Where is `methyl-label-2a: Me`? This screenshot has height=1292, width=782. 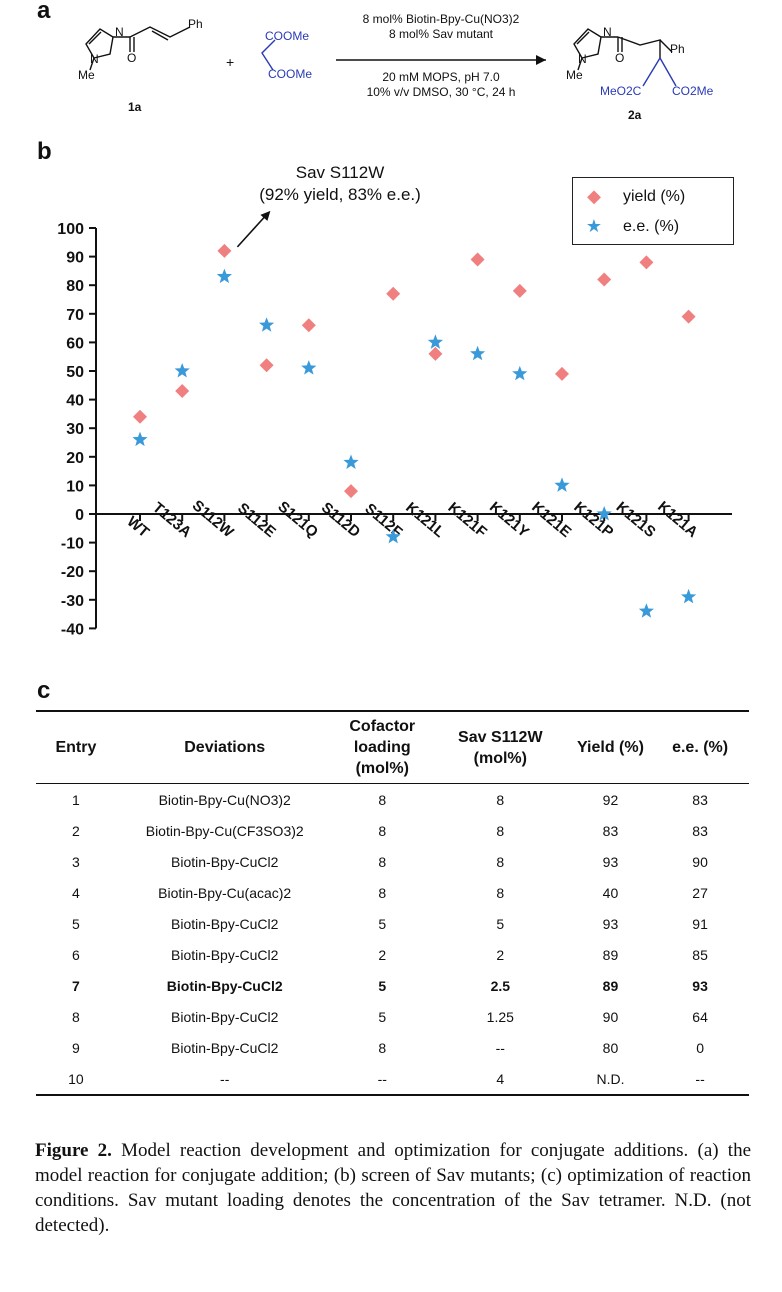 methyl-label-2a: Me is located at coordinates (574, 75).